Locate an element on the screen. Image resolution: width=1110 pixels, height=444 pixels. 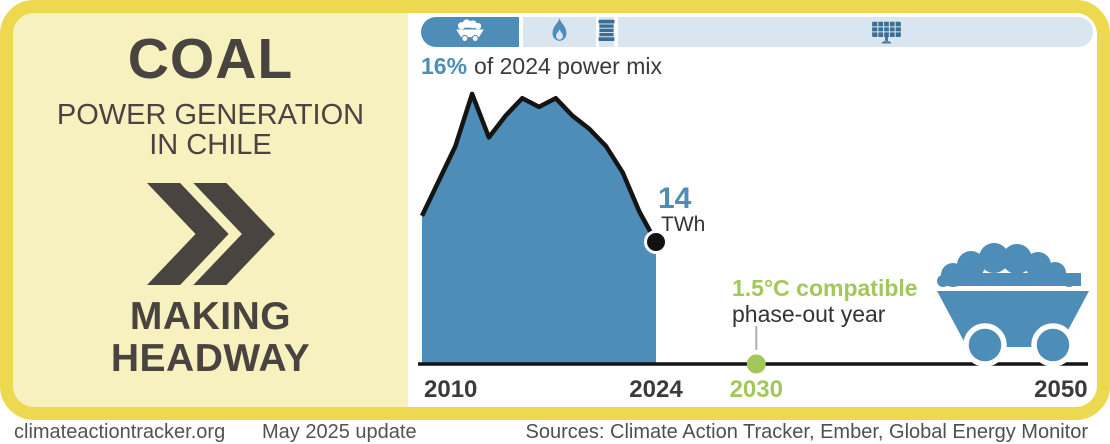
mix-segment-oil is located at coordinates (606, 33).